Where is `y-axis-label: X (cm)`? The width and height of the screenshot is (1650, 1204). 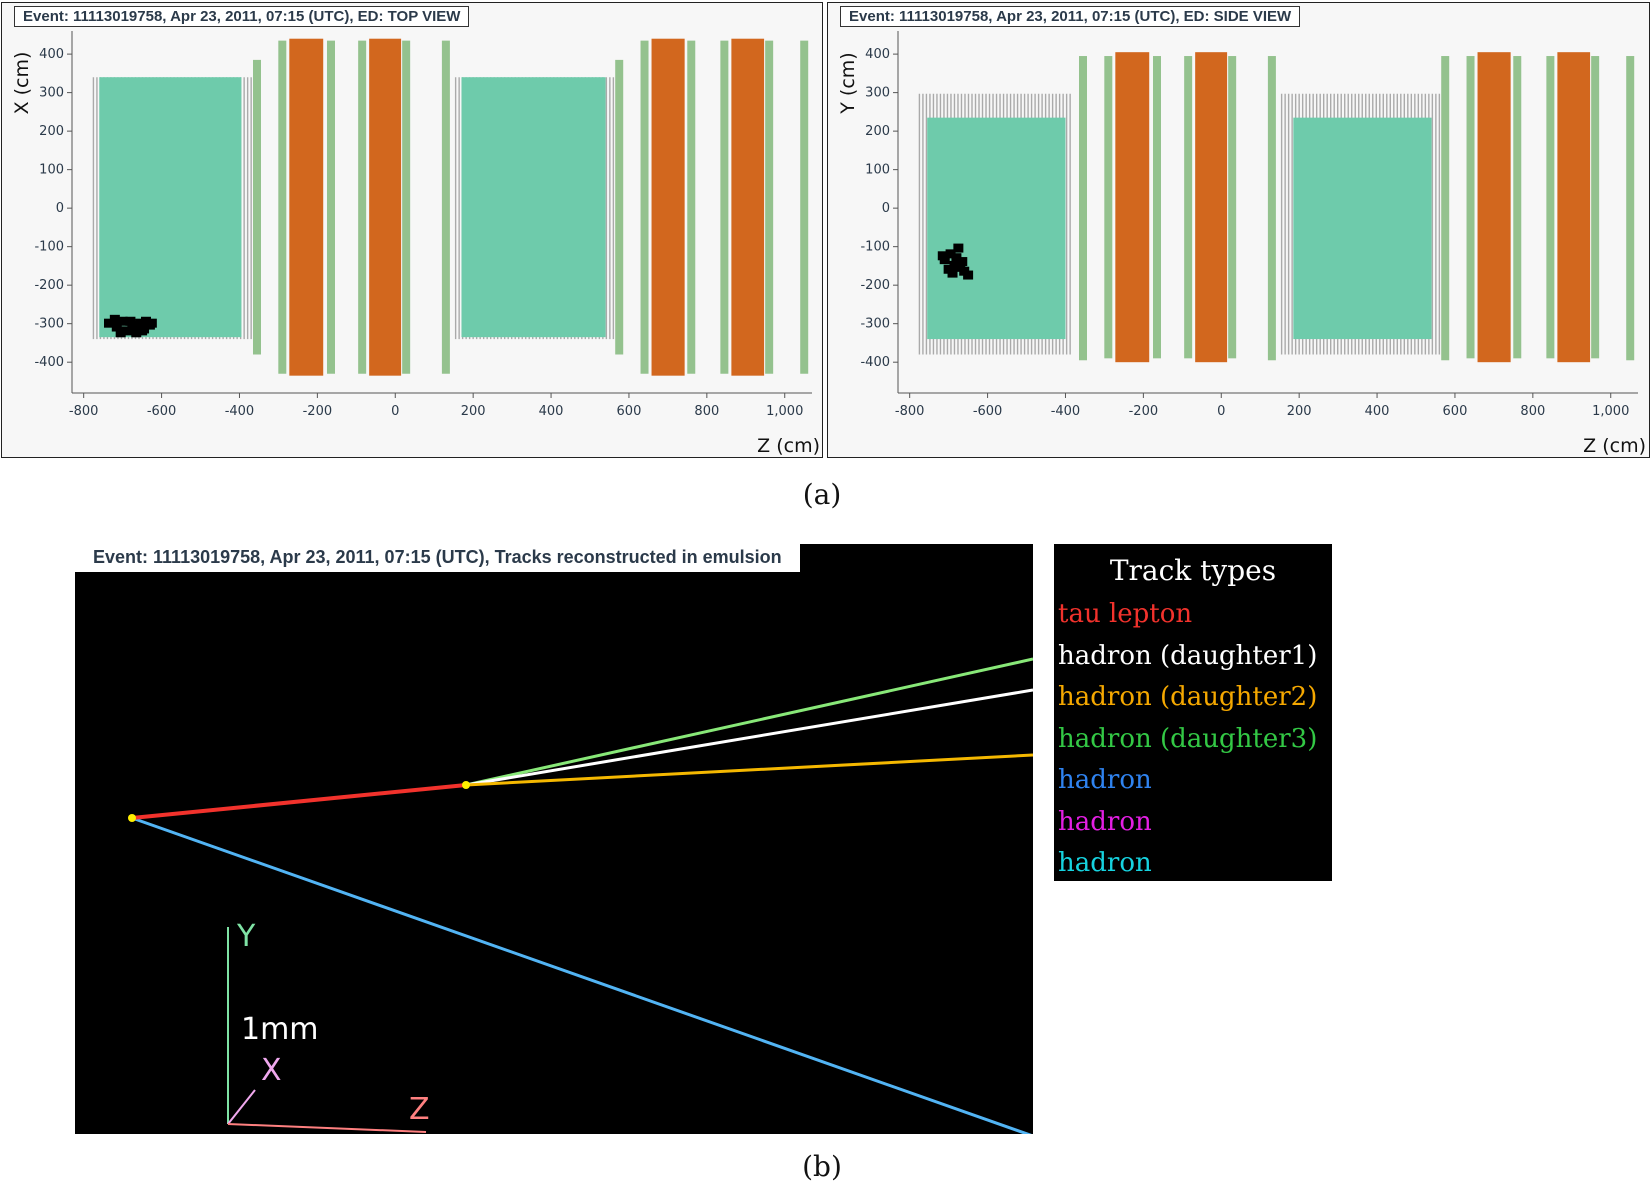
y-axis-label: X (cm) is located at coordinates (22, 83).